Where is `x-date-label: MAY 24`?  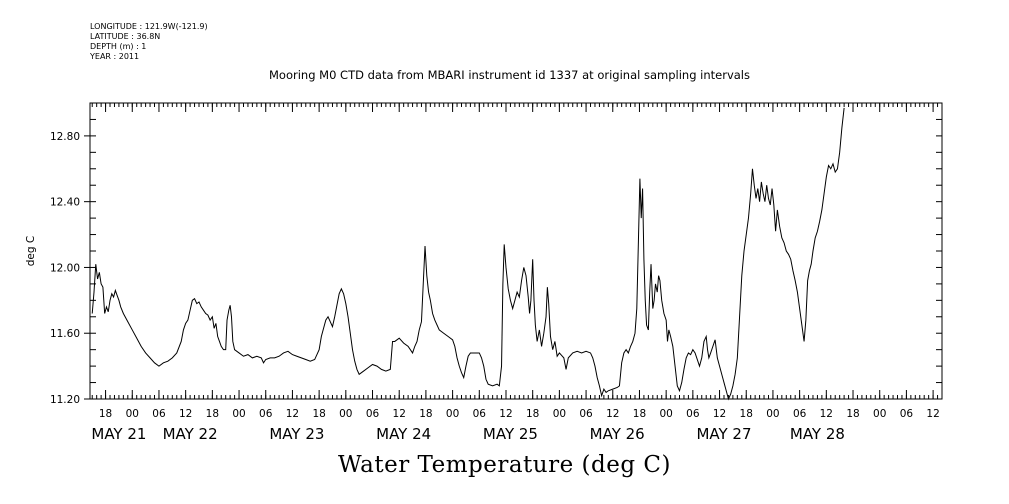 x-date-label: MAY 24 is located at coordinates (403, 434).